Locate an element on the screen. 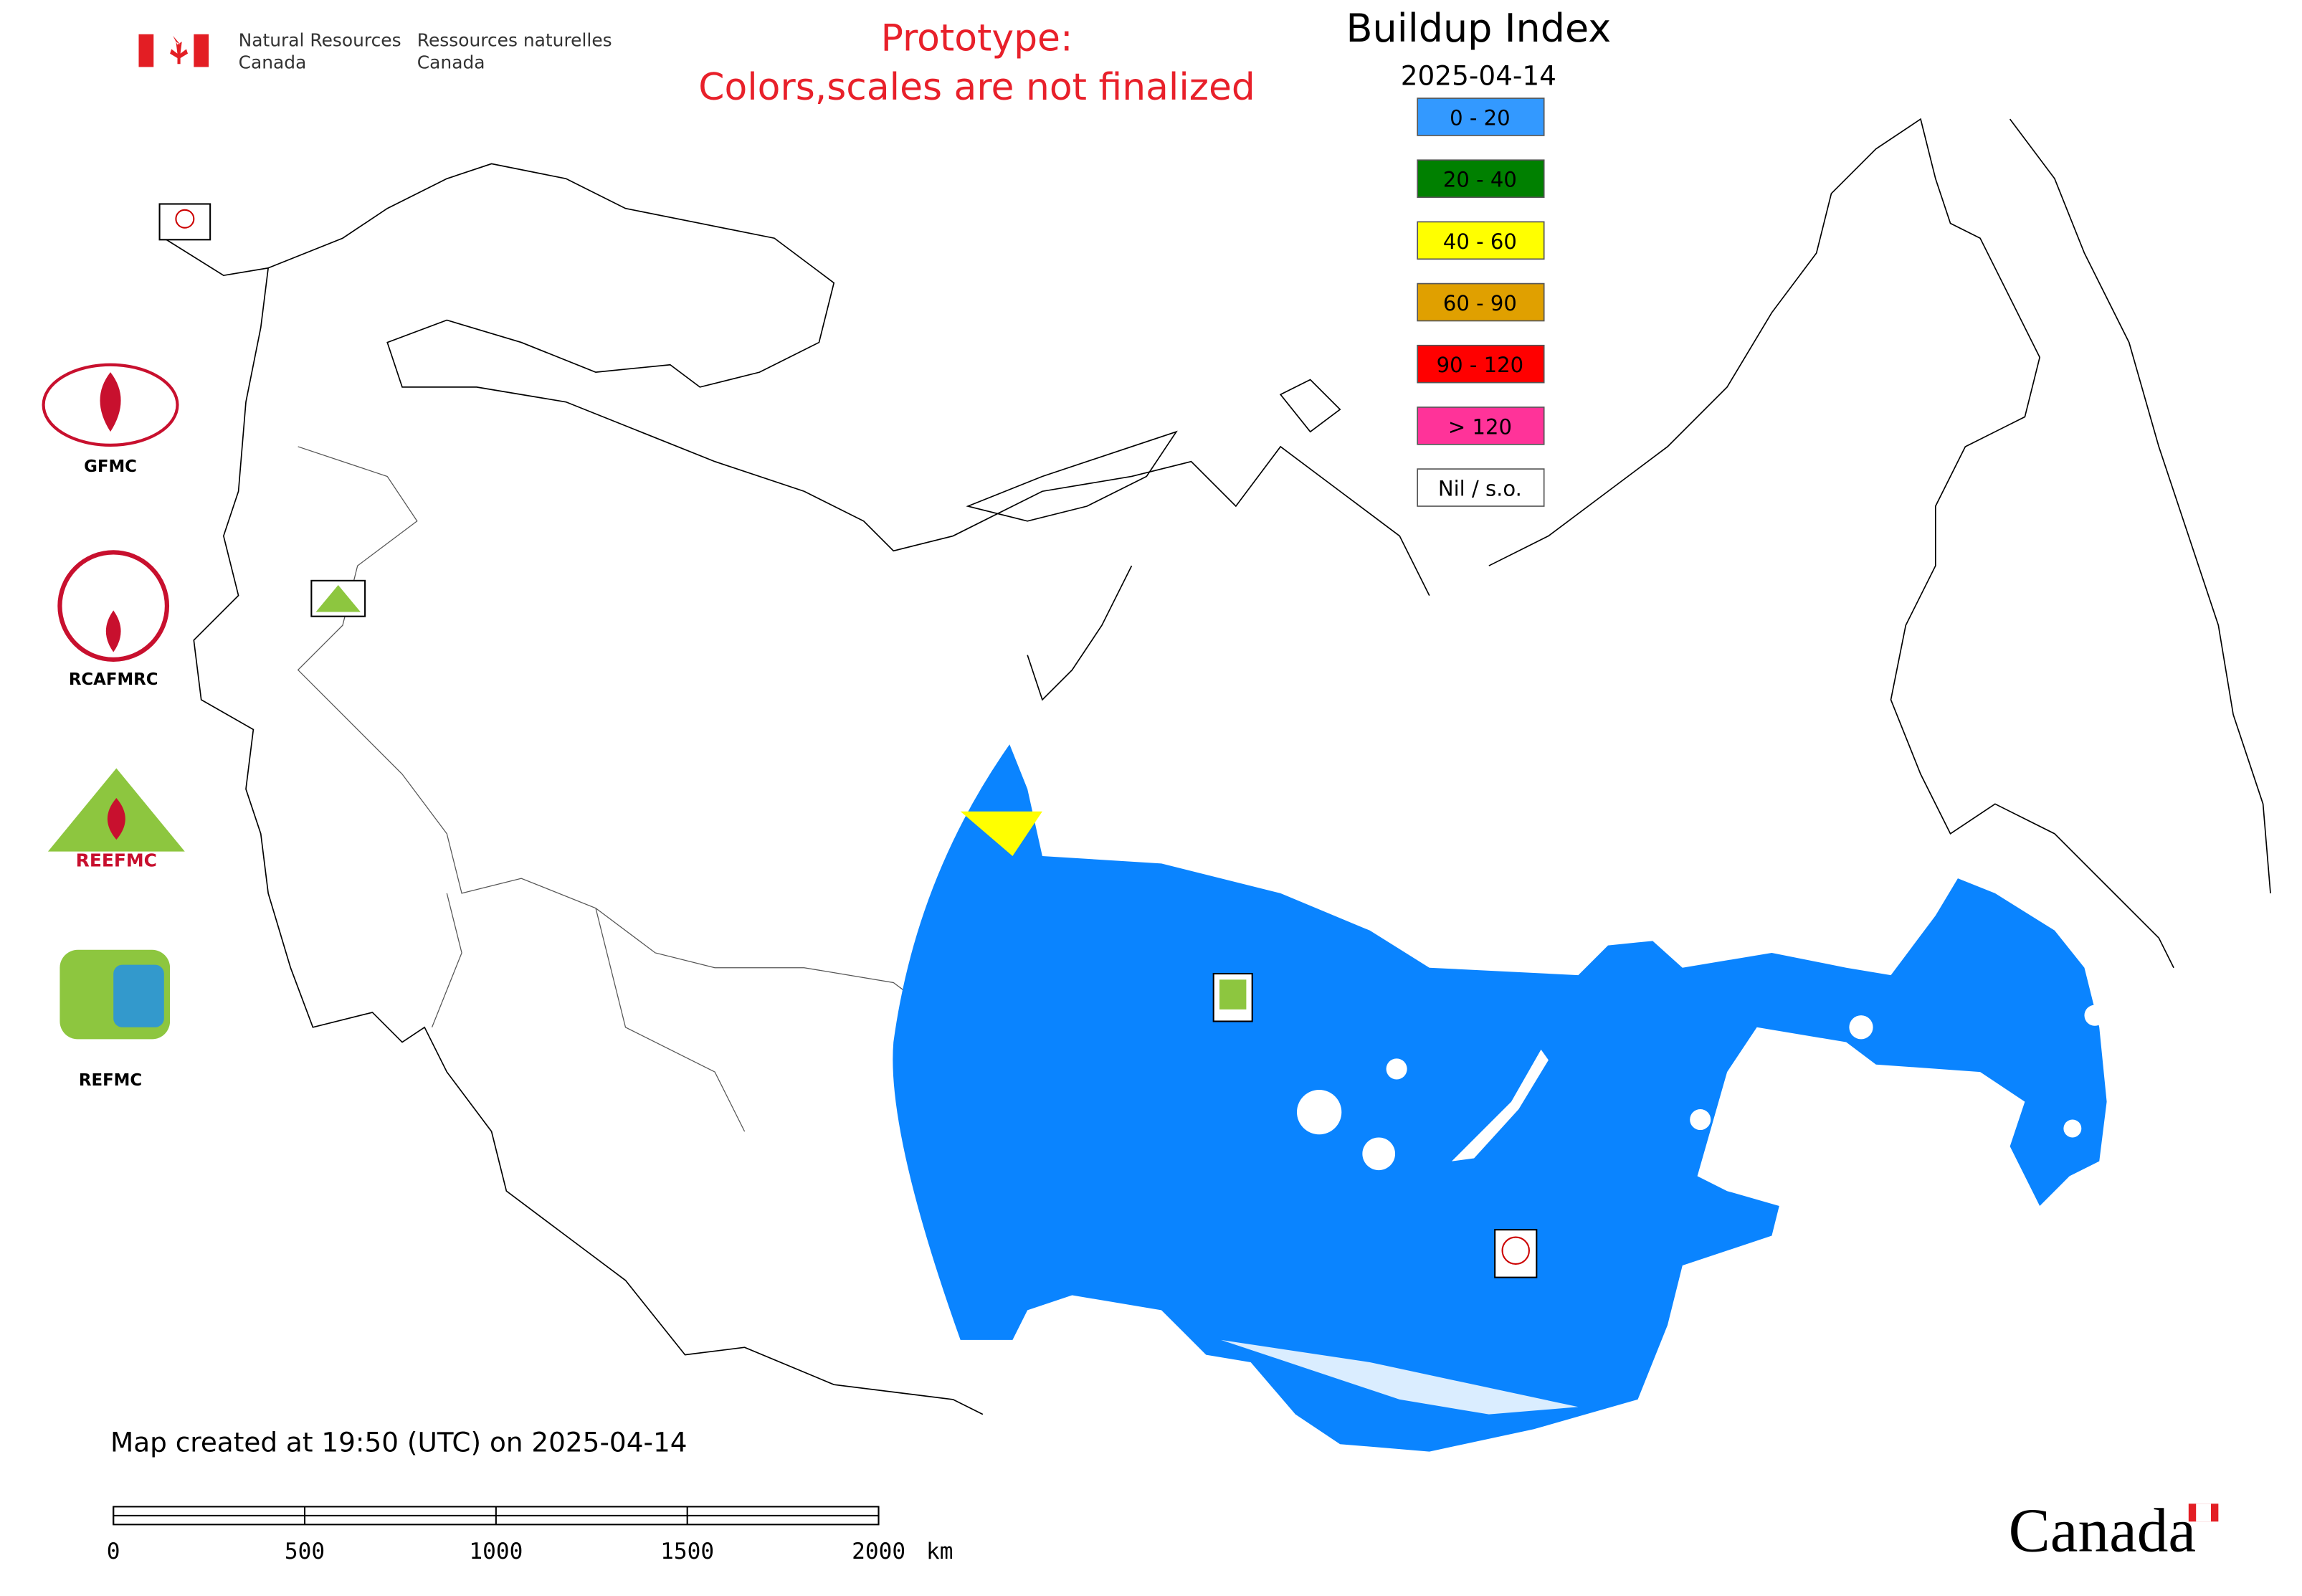 The width and height of the screenshot is (2302, 1596). scale-bar: 0 500 1000 1500 2000 km is located at coordinates (530, 1535).